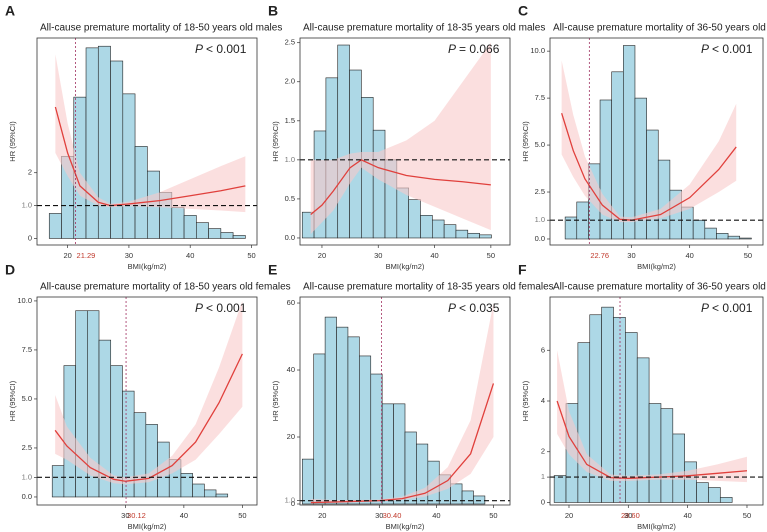 The image size is (767, 532). Describe the element at coordinates (290, 198) in the screenshot. I see `y-tick-label: 0.5` at that location.